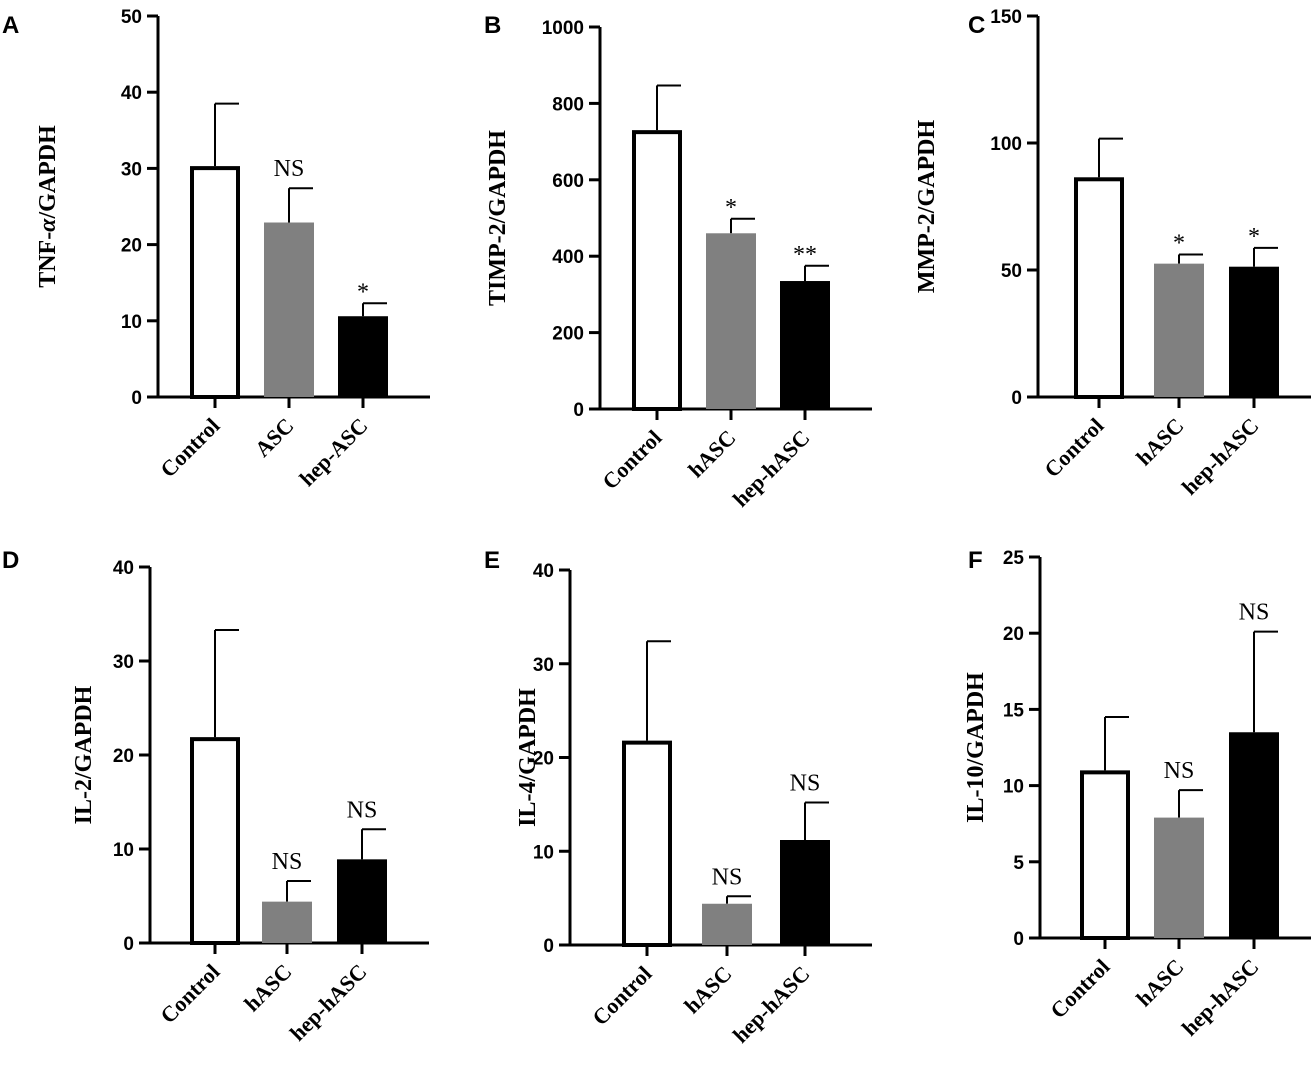 Image resolution: width=1311 pixels, height=1079 pixels. What do you see at coordinates (805, 255) in the screenshot?
I see `significance-label: **` at bounding box center [805, 255].